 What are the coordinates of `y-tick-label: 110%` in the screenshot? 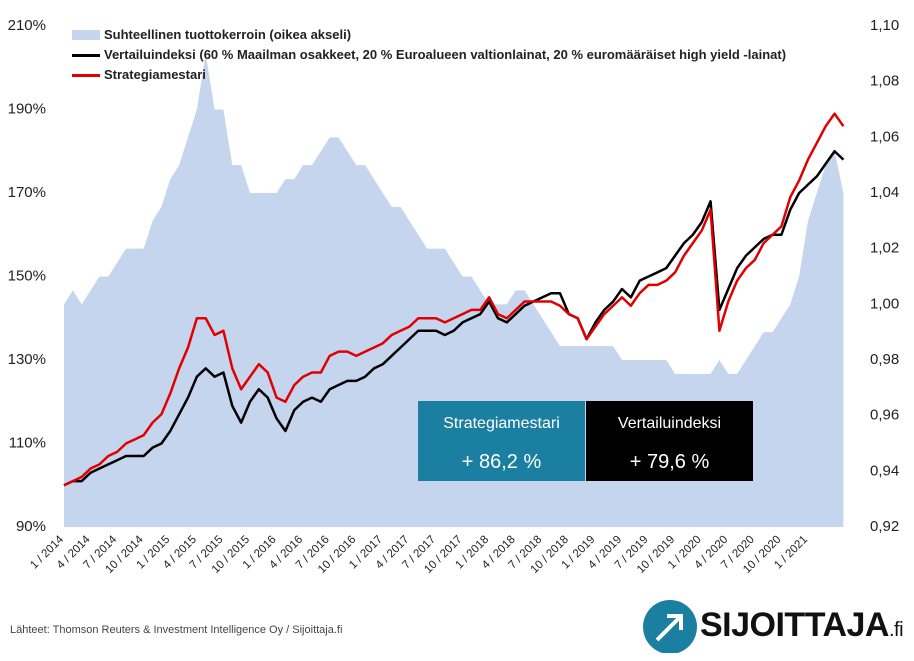 It's located at (27, 442).